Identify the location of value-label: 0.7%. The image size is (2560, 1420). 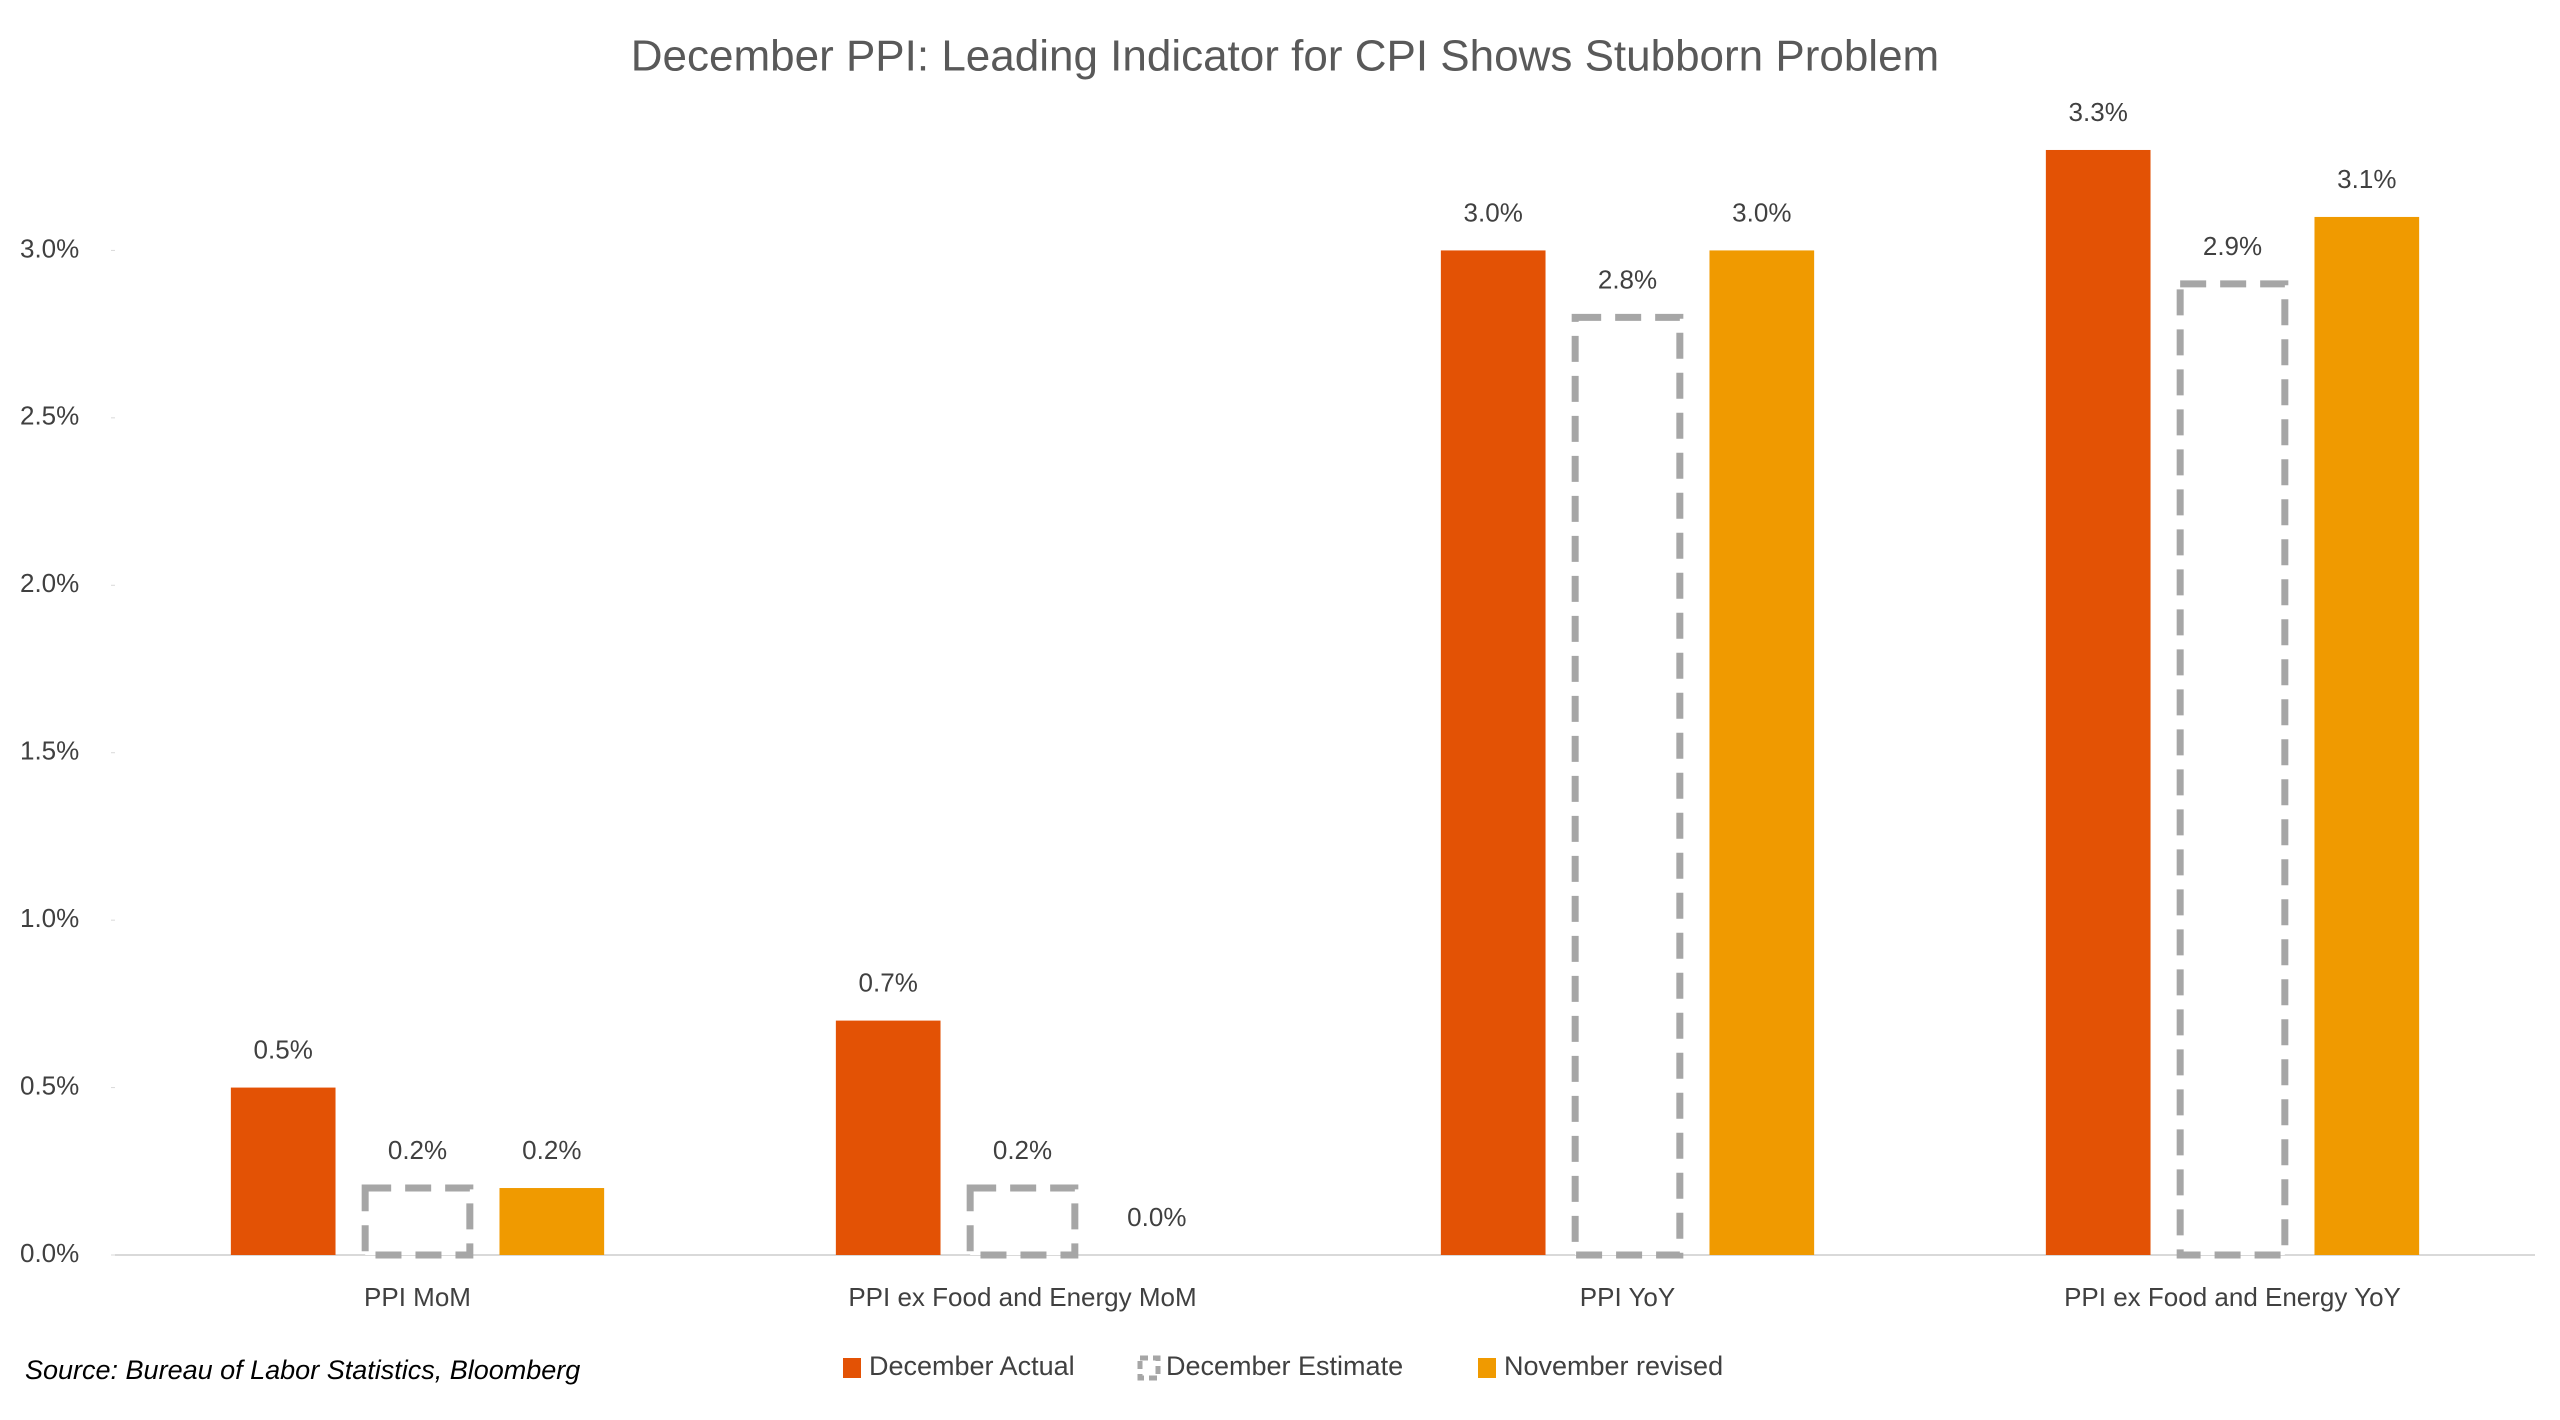
(888, 982).